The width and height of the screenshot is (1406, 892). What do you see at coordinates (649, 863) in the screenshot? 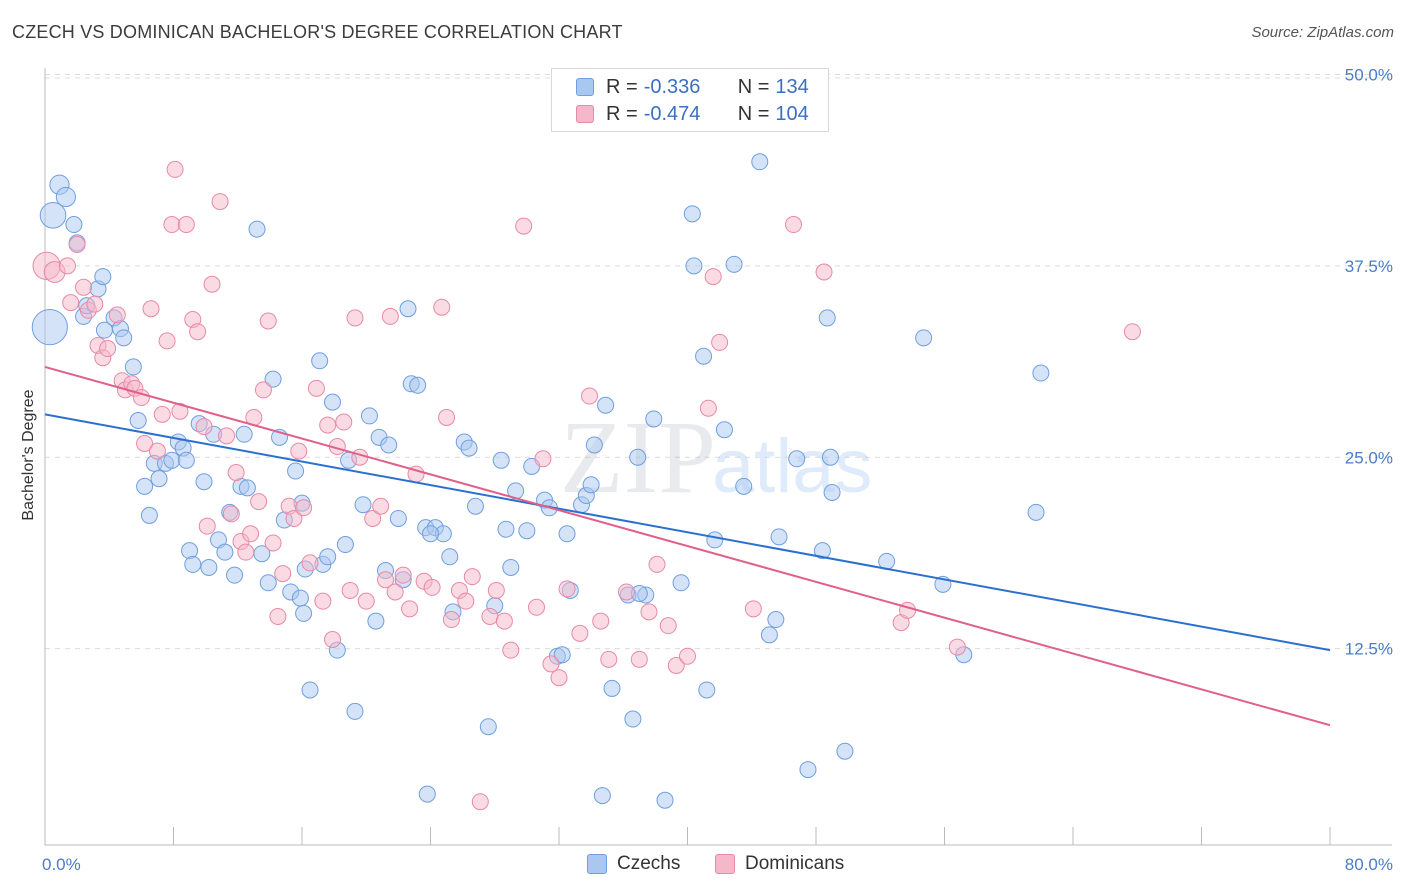
I see `czechs-label: Czechs` at bounding box center [649, 863].